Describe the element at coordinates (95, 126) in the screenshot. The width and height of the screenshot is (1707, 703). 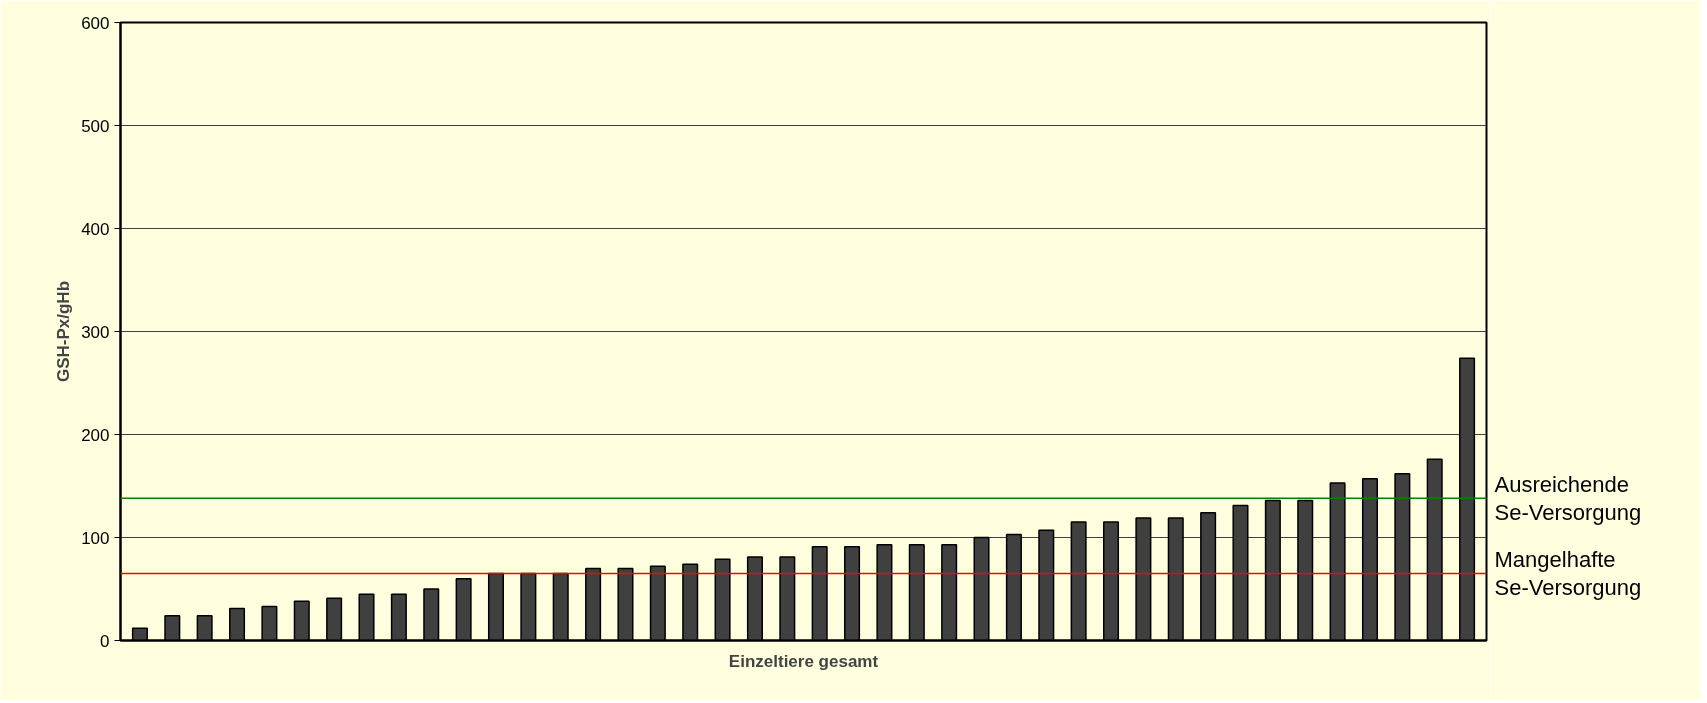
I see `y-tick-label: 500` at that location.